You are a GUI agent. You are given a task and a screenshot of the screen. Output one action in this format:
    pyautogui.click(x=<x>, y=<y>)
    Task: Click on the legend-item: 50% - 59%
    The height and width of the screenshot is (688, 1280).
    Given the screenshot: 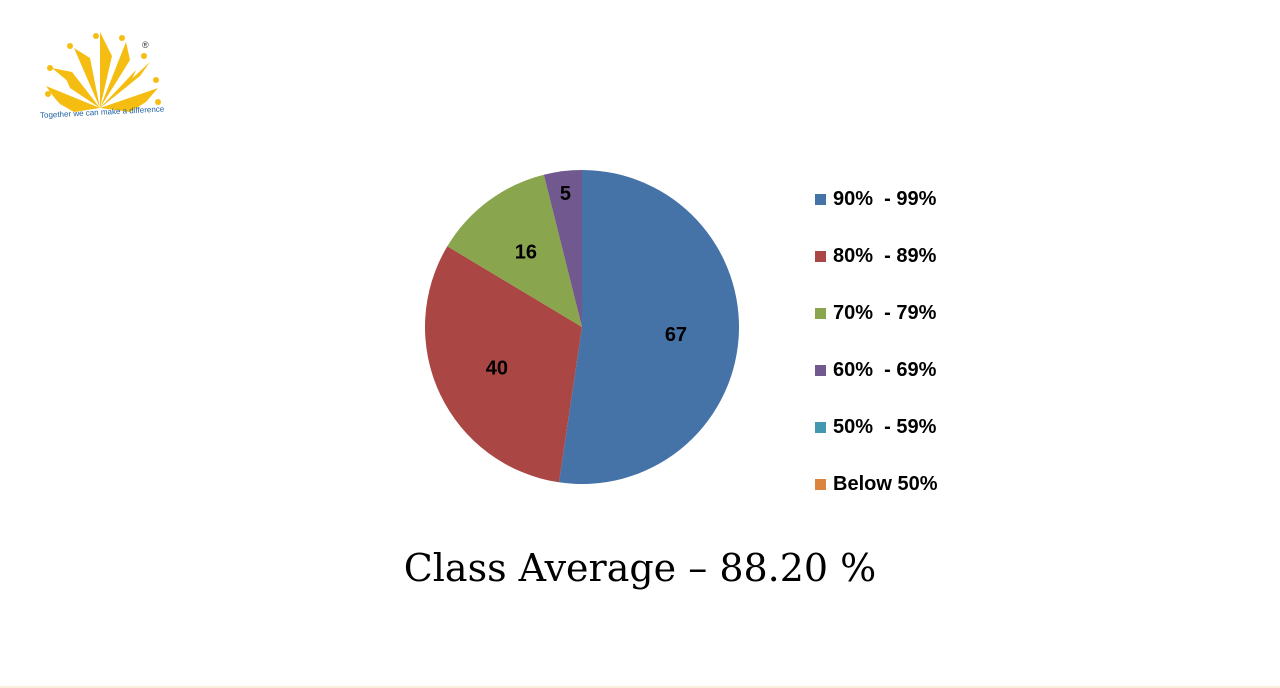 What is the action you would take?
    pyautogui.click(x=915, y=427)
    